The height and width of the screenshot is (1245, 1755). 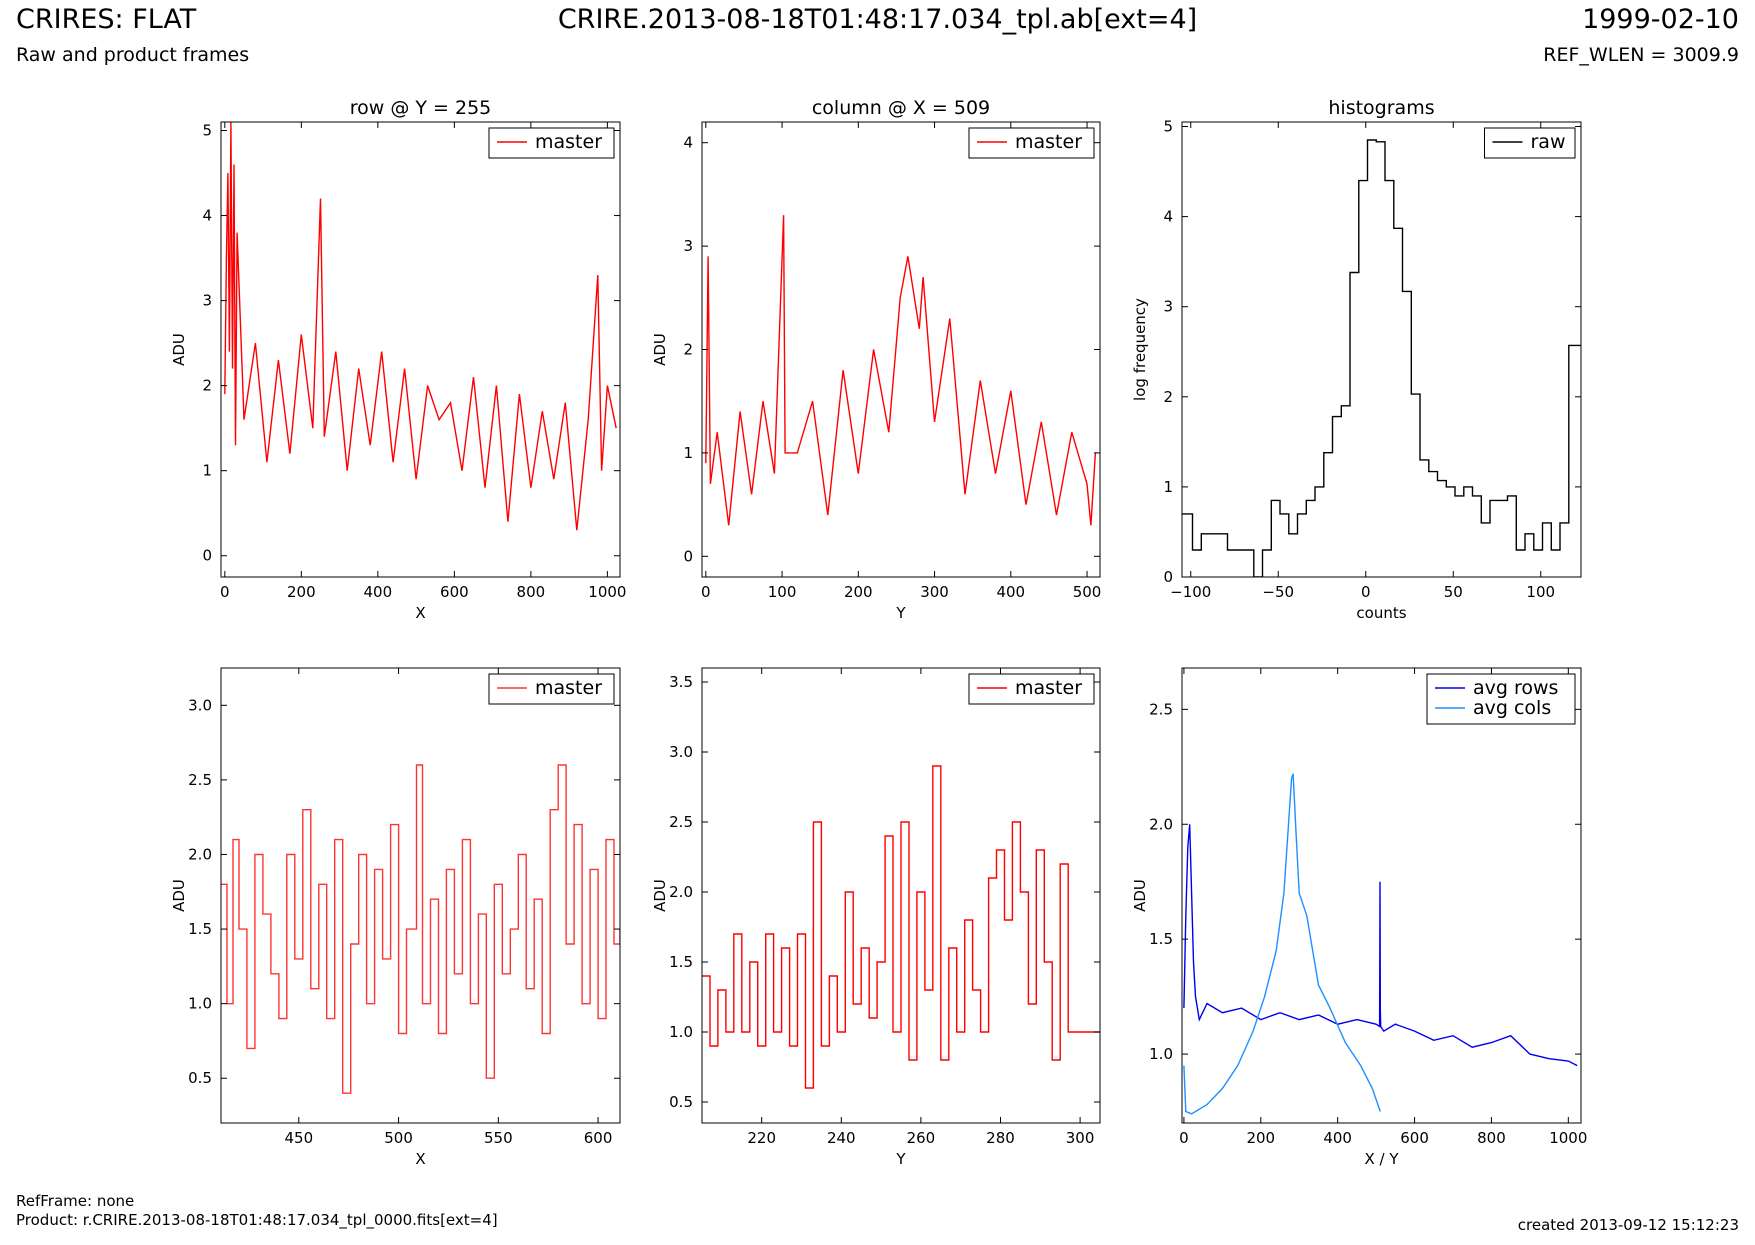 What do you see at coordinates (1628, 1225) in the screenshot?
I see `created-label: created 2013-09-12 15:12:23` at bounding box center [1628, 1225].